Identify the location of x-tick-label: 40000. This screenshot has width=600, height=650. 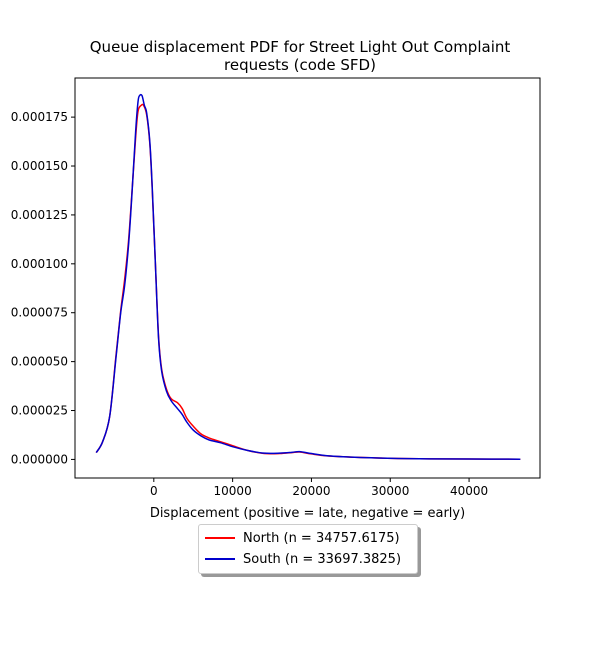
(469, 491).